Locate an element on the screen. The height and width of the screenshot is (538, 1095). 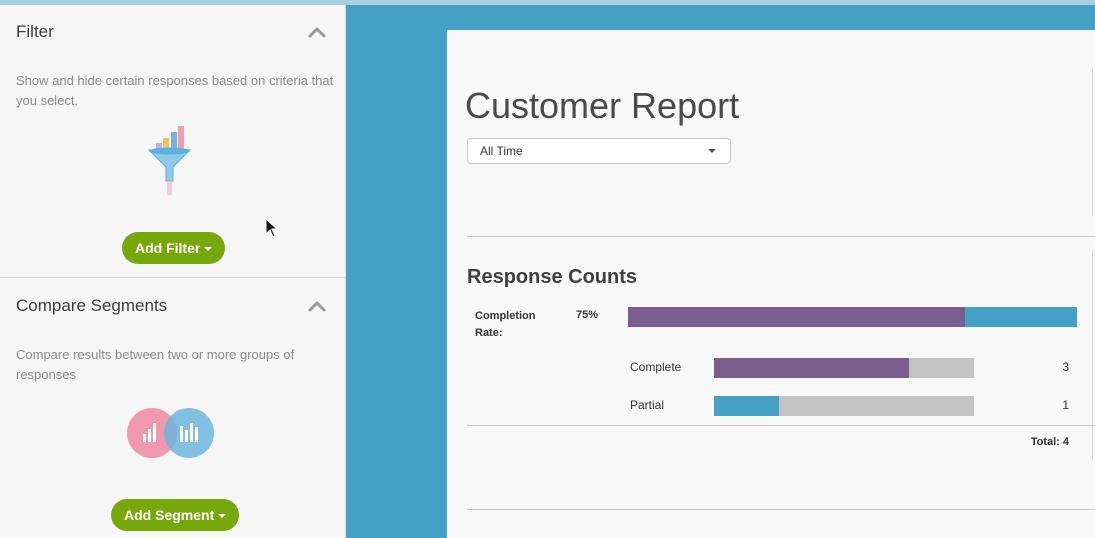
completion-rate-fill is located at coordinates (796, 317).